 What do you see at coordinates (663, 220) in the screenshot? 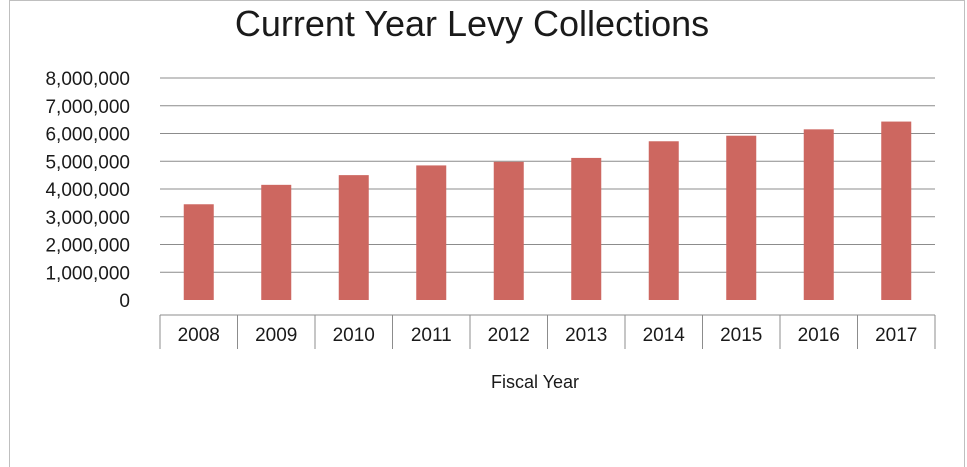
I see `bar-2014` at bounding box center [663, 220].